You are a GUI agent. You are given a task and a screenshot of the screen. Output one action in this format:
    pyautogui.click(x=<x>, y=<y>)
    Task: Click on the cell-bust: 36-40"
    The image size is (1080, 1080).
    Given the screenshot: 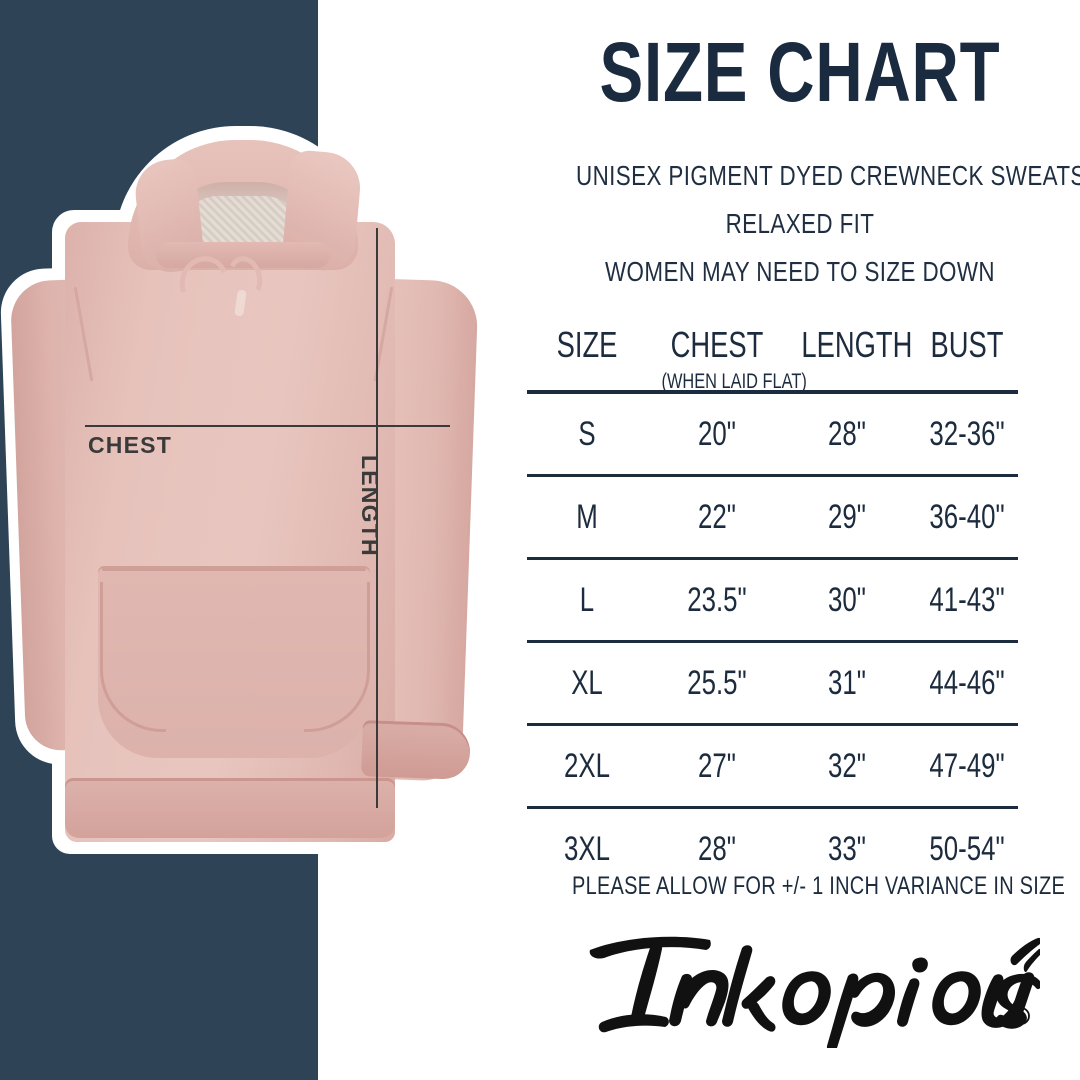 What is the action you would take?
    pyautogui.click(x=967, y=516)
    